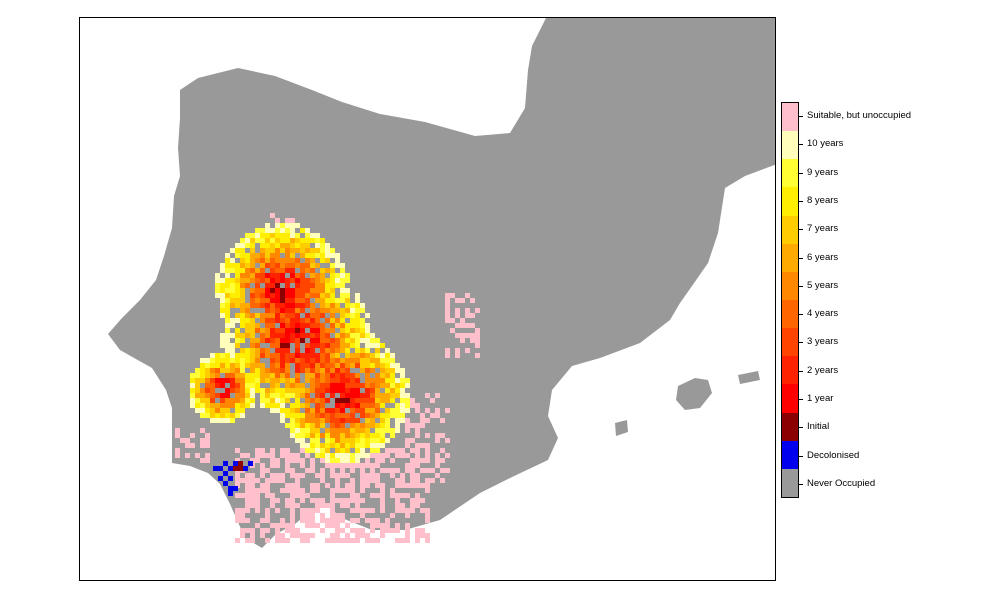 The height and width of the screenshot is (600, 1000). Describe the element at coordinates (823, 200) in the screenshot. I see `legend-label-y8: 8 years` at that location.